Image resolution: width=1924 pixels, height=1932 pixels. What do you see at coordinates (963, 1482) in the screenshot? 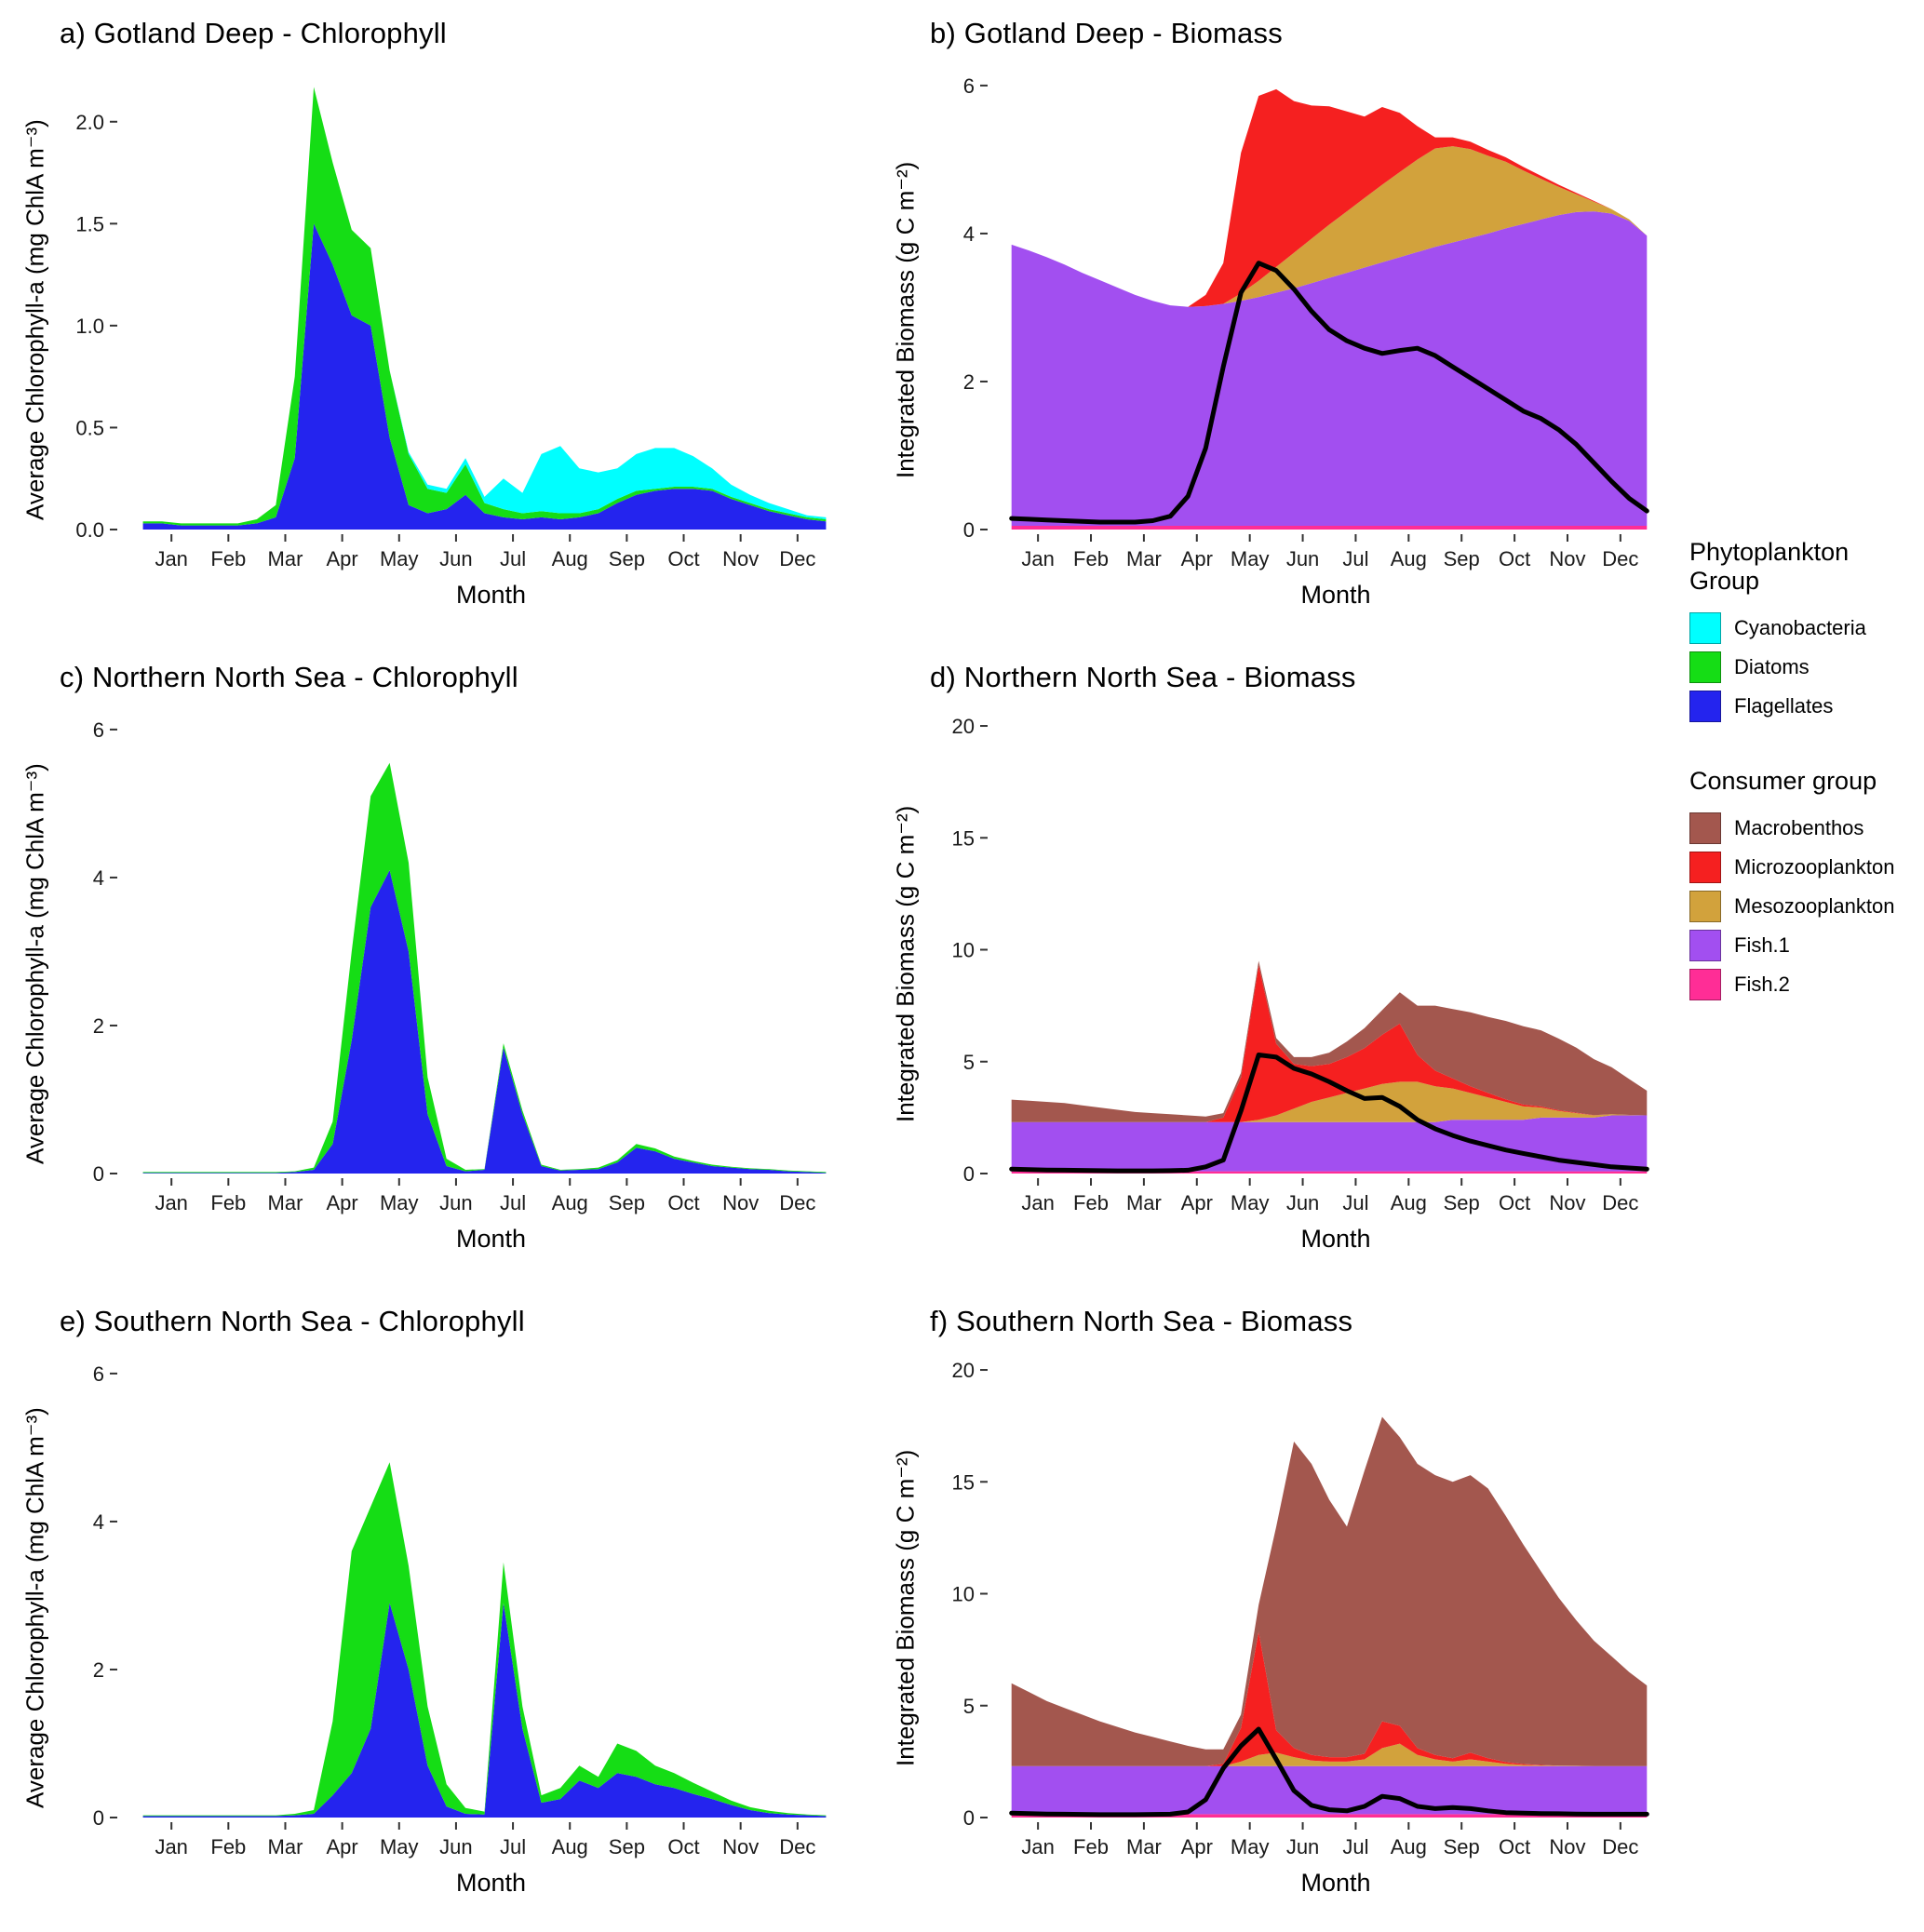
I see `svg-text: 15` at bounding box center [963, 1482].